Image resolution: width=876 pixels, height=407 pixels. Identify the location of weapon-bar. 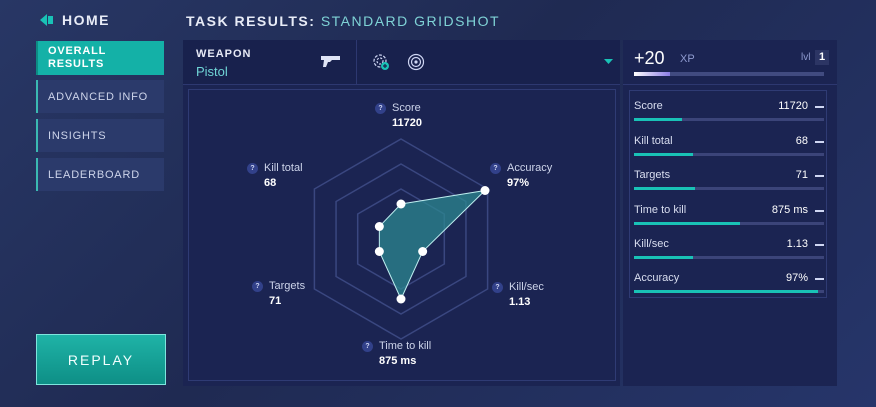
(401, 62).